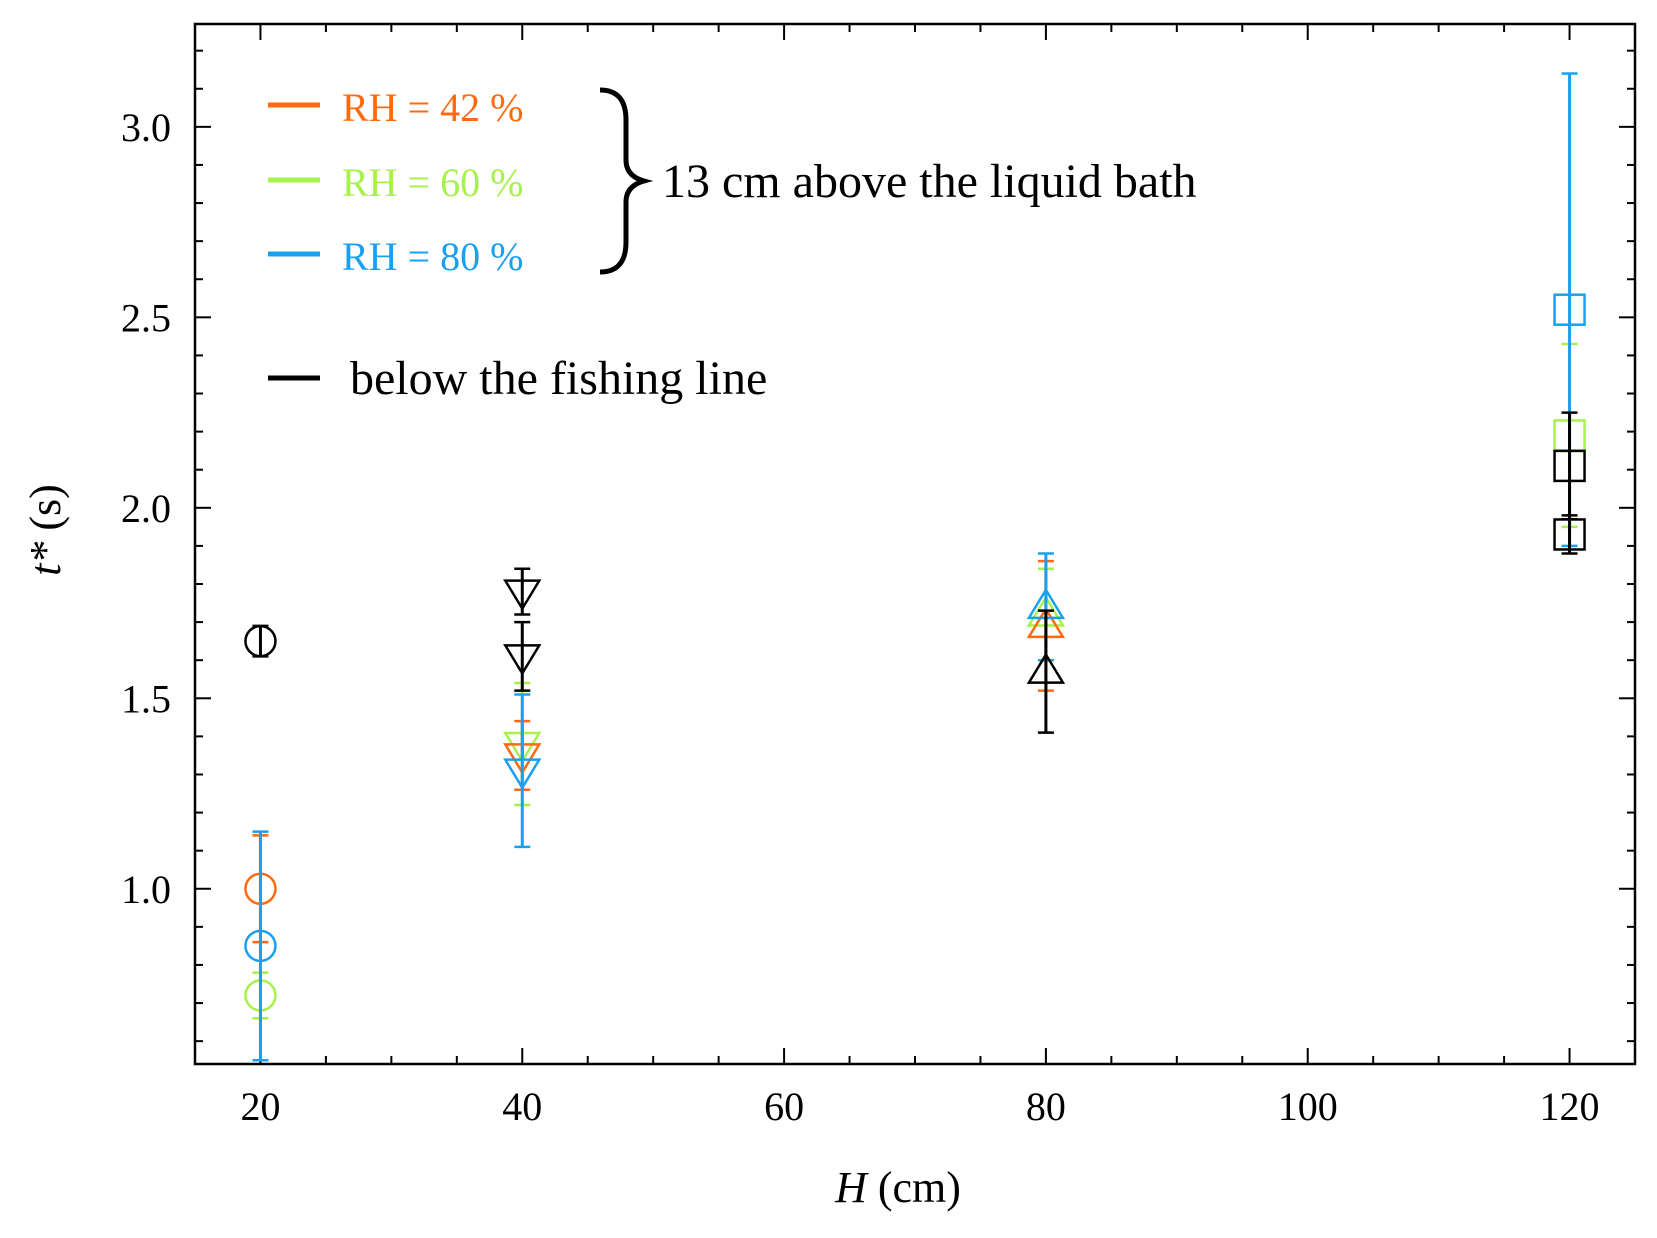 The image size is (1657, 1238). I want to click on x-axis-unit: (cm), so click(919, 1187).